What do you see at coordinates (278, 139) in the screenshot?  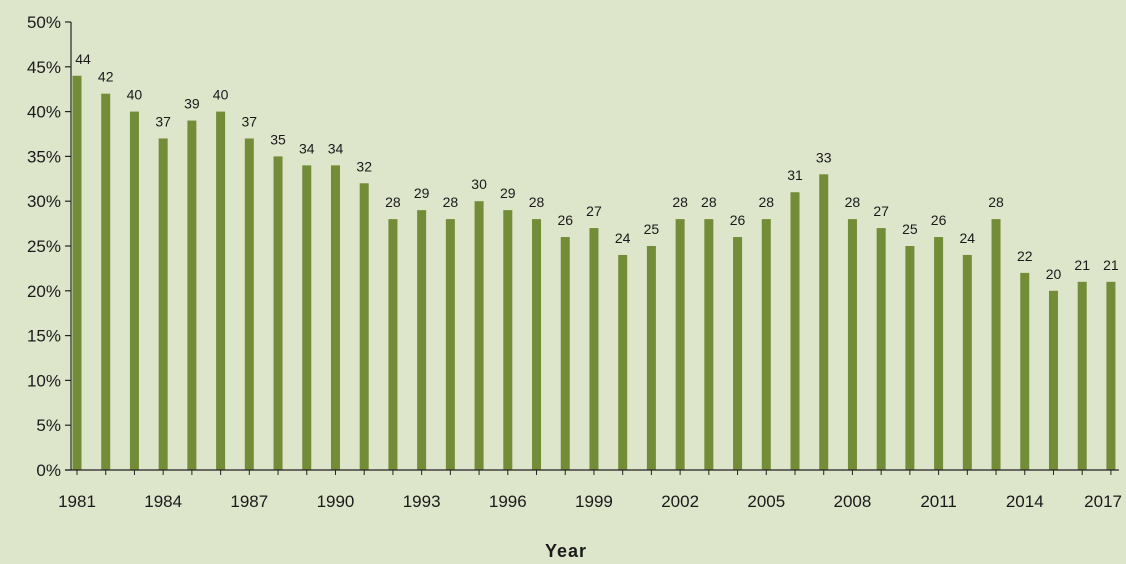 I see `data-label-1988: 35` at bounding box center [278, 139].